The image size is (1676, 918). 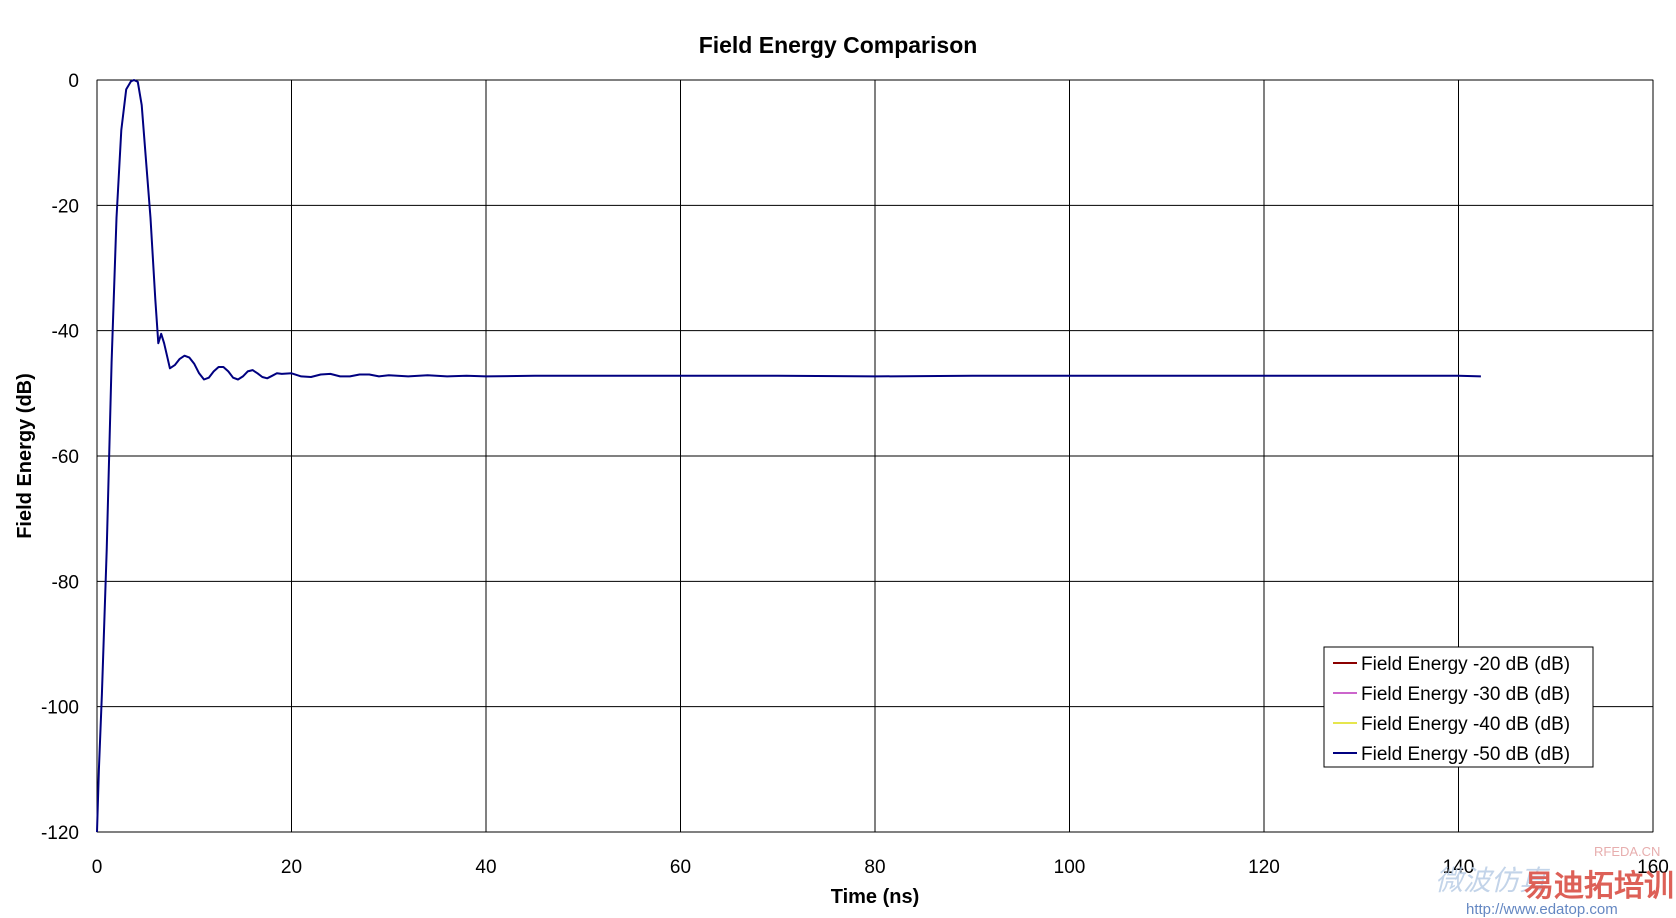 What do you see at coordinates (875, 897) in the screenshot?
I see `x-axis-label: Time (ns)` at bounding box center [875, 897].